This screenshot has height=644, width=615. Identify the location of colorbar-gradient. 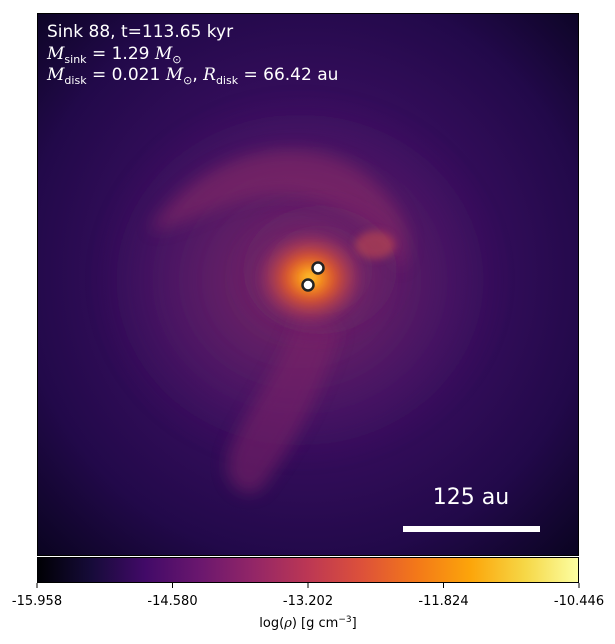
(308, 570).